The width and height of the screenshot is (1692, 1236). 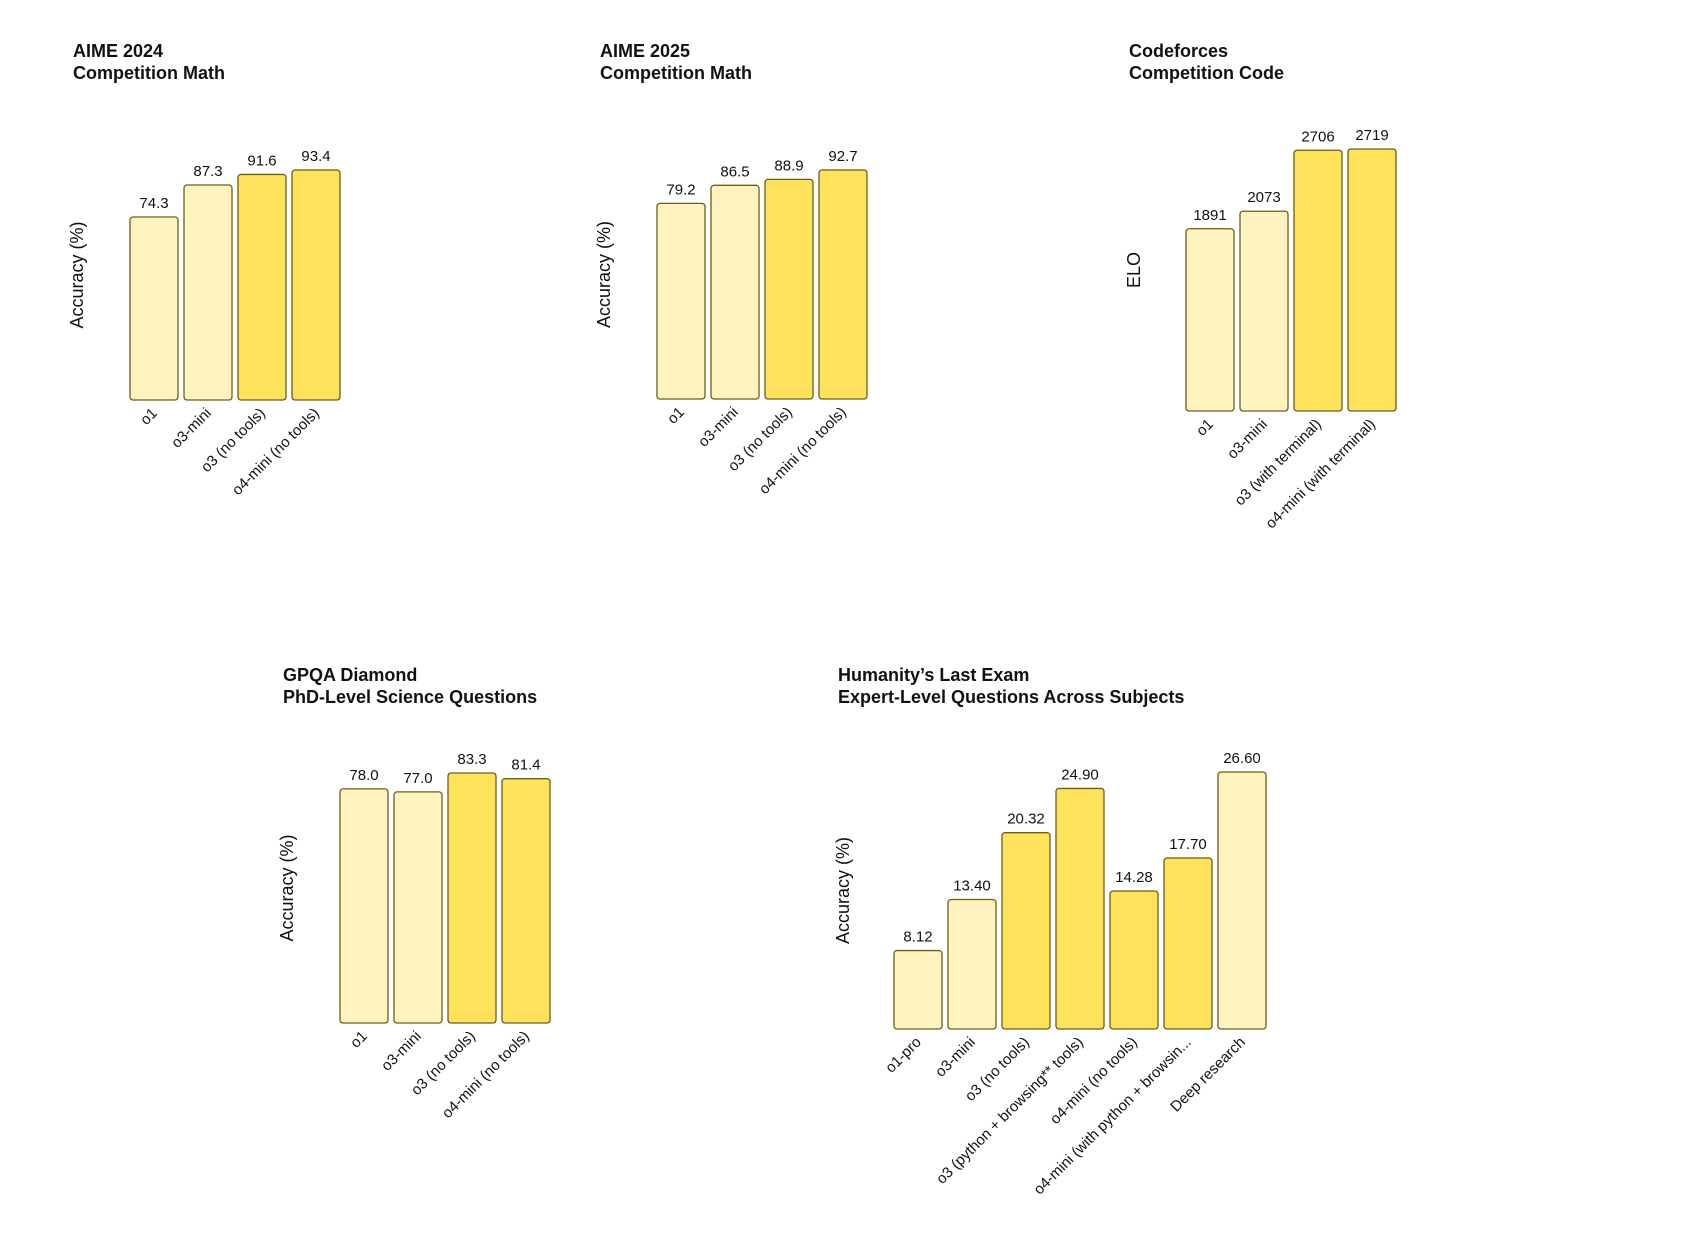 What do you see at coordinates (842, 156) in the screenshot?
I see `data-label: 92.7` at bounding box center [842, 156].